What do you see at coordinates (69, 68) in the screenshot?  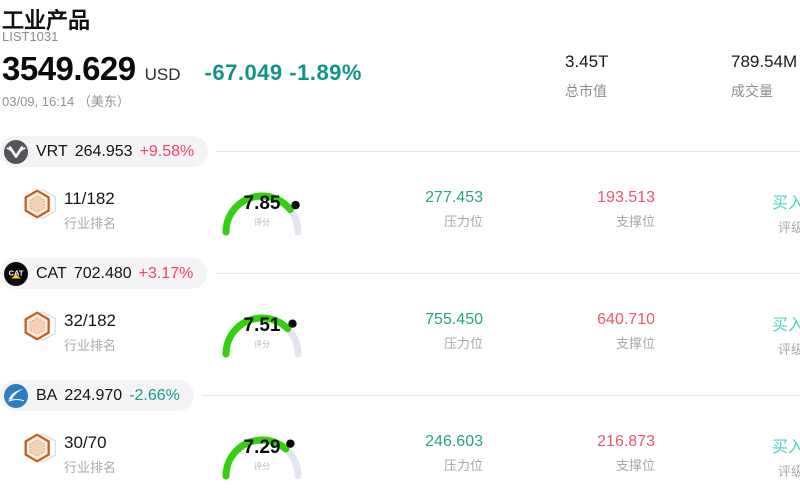 I see `index-price: 3549.629` at bounding box center [69, 68].